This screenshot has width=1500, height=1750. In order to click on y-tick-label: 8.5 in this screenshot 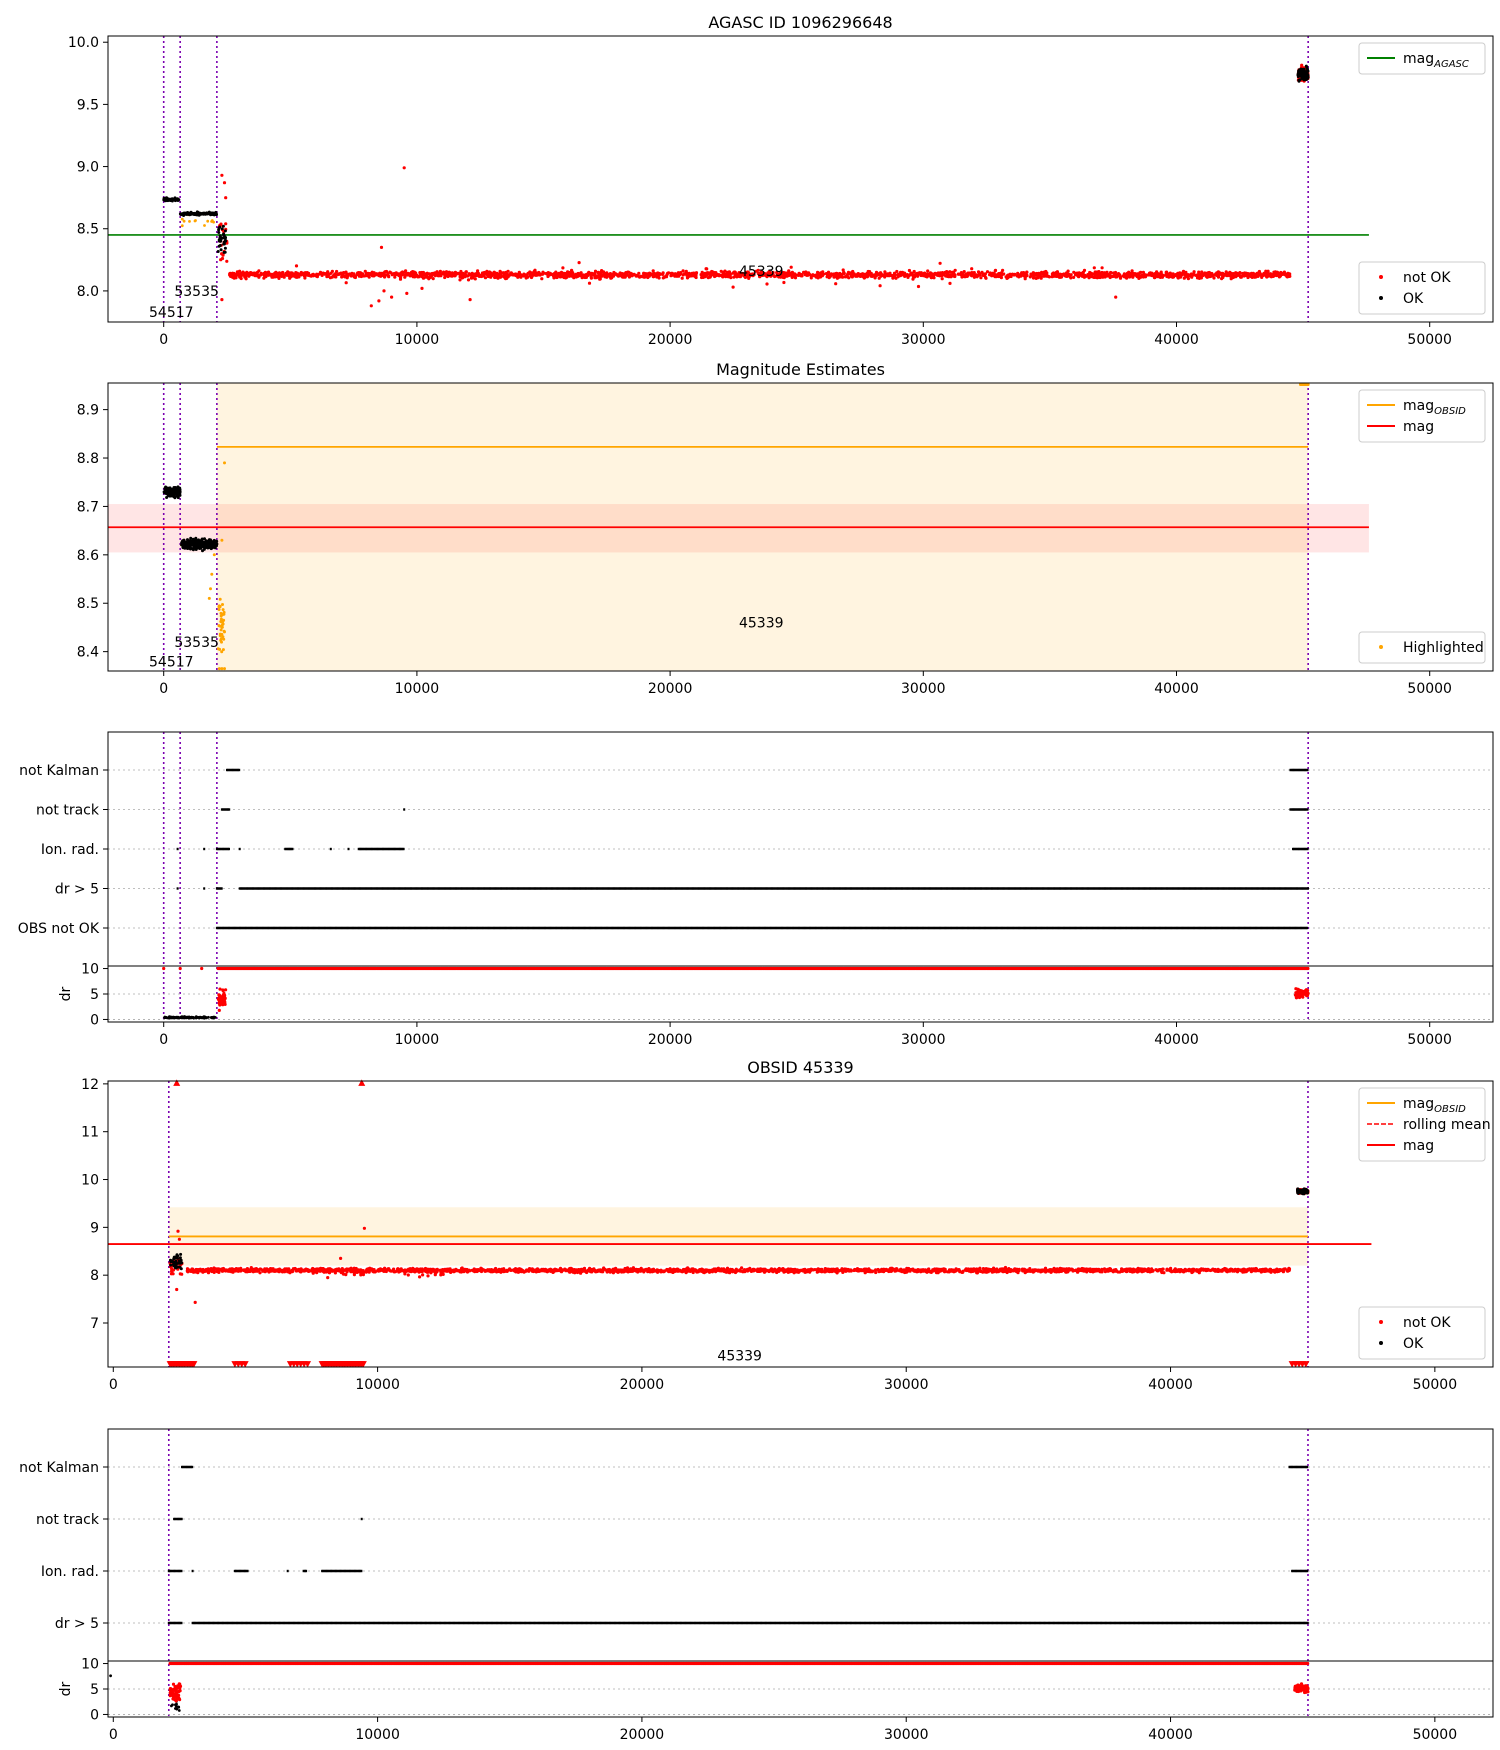, I will do `click(88, 230)`.